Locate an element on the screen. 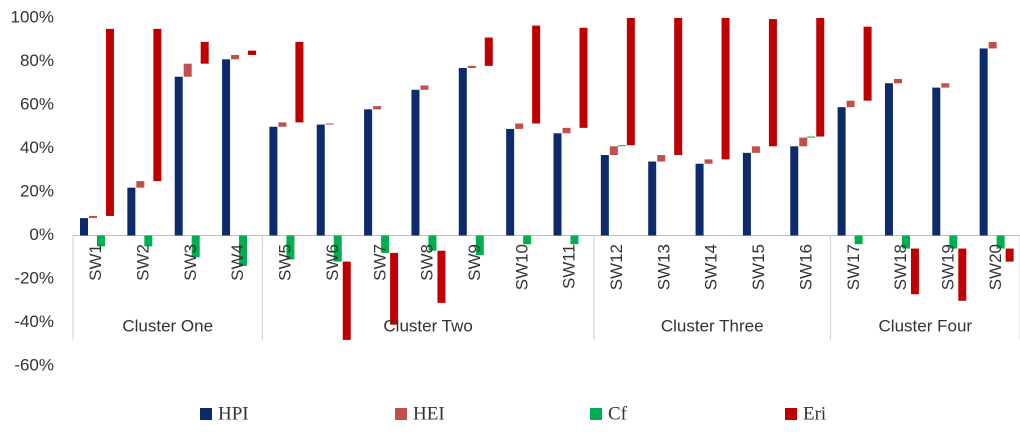 This screenshot has height=434, width=1020. y-tick-label: 40% is located at coordinates (37, 147).